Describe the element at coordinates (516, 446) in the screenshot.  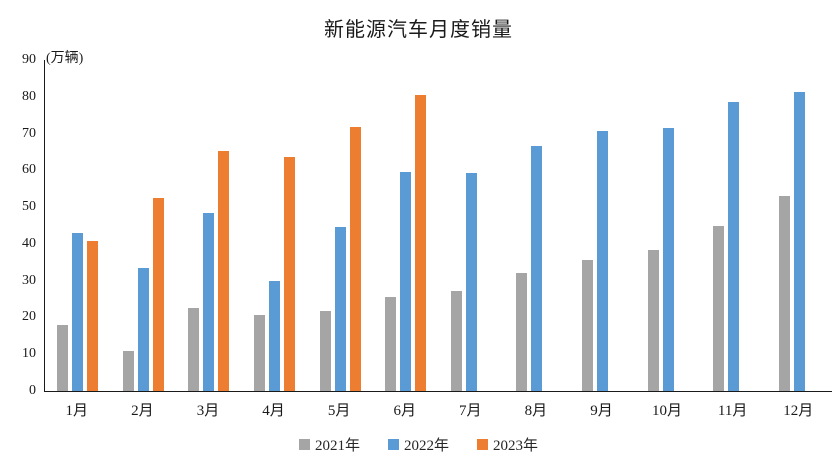
I see `legend-label: 2023年` at that location.